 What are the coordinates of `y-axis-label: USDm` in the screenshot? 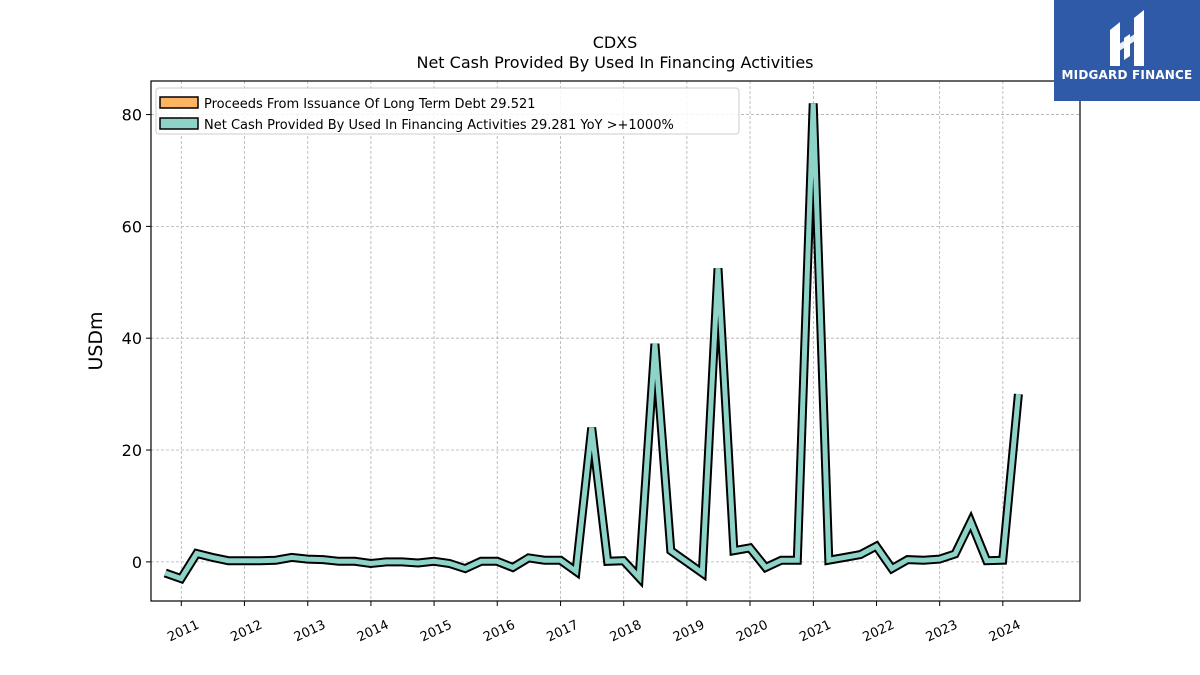 It's located at (96, 340).